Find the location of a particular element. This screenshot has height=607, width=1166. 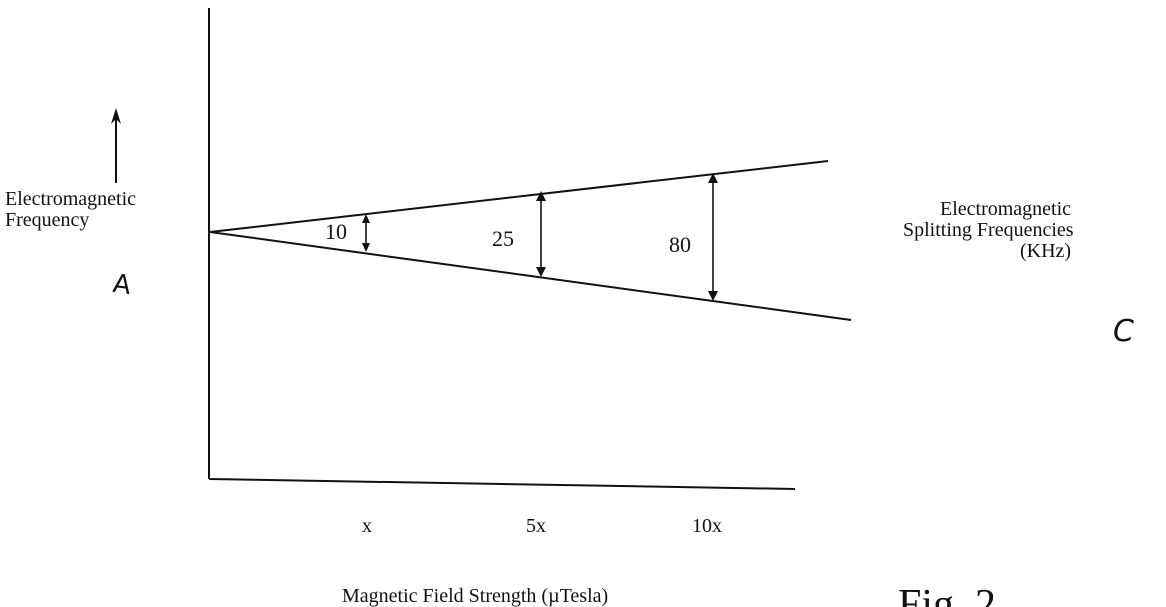

y-axis-label-line2: Frequency is located at coordinates (47, 220).